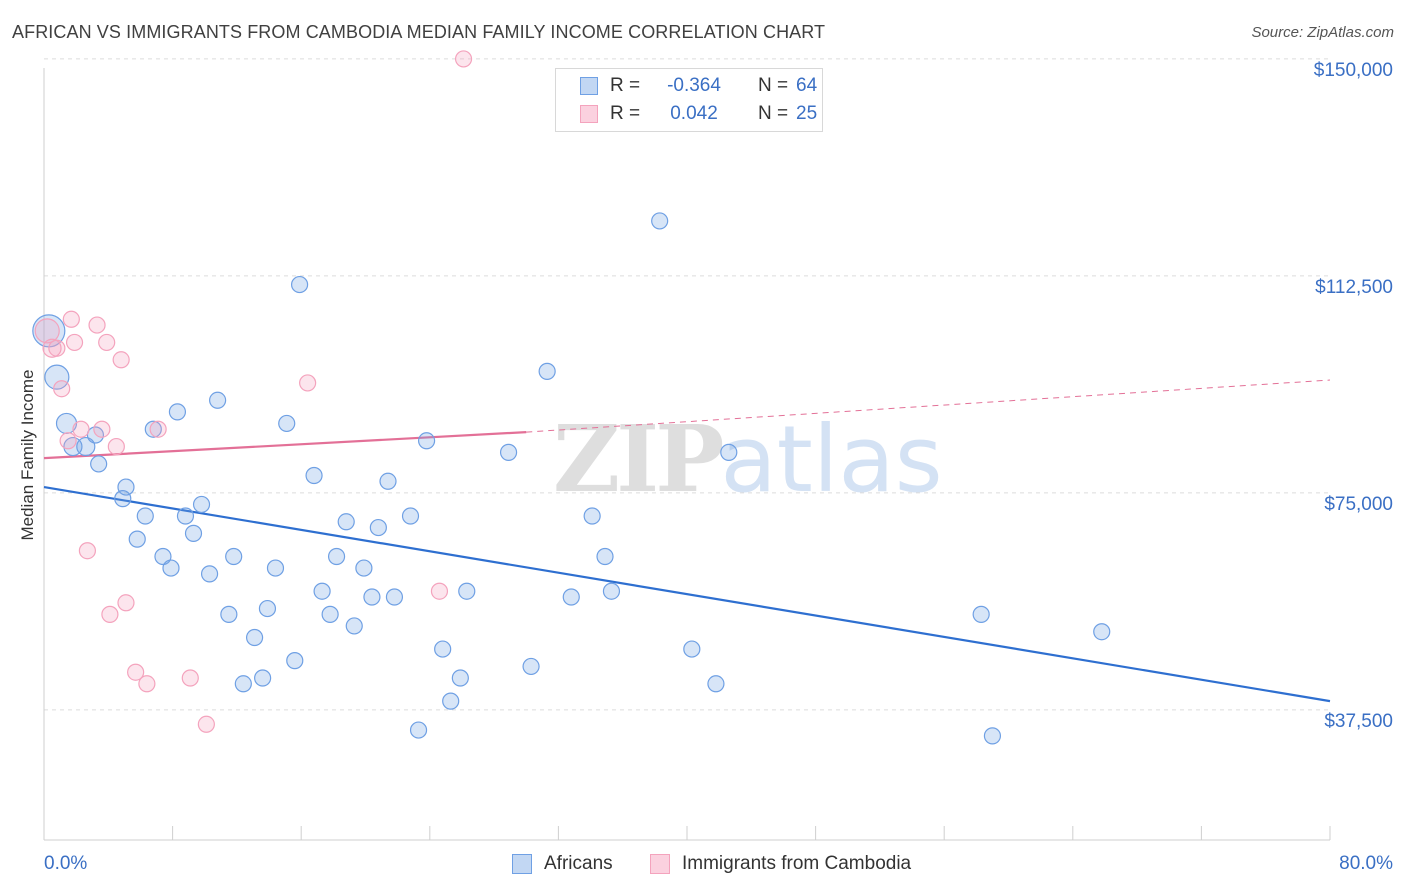 This screenshot has height=892, width=1406. Describe the element at coordinates (589, 114) in the screenshot. I see `cambodia-swatch` at that location.